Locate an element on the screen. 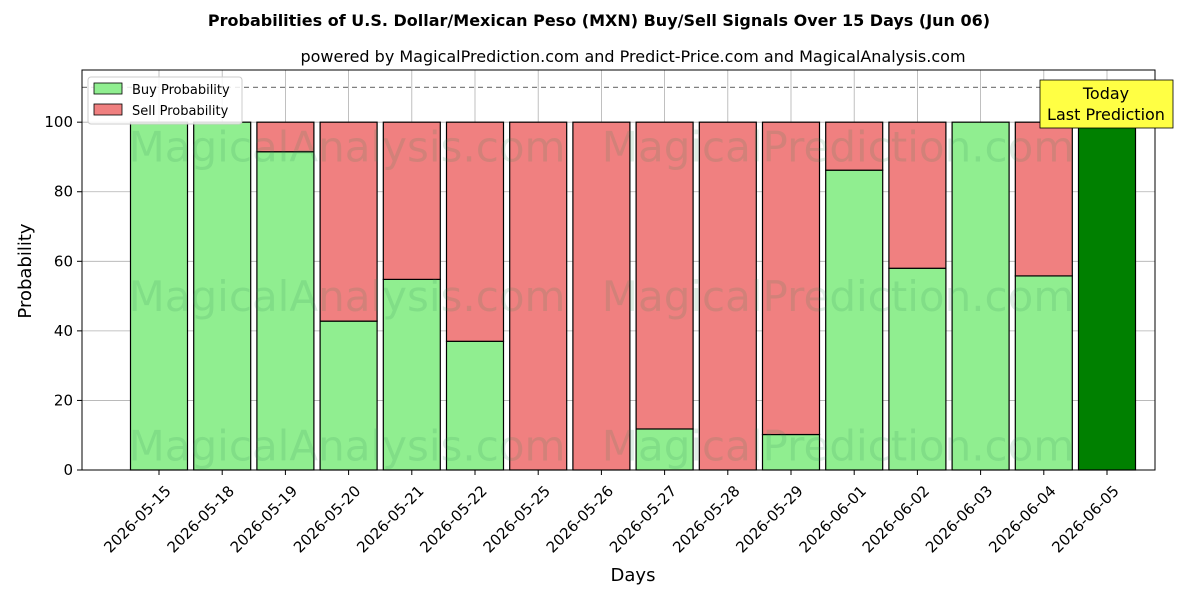 The width and height of the screenshot is (1200, 600). x-tick-label: 2026-05-19 is located at coordinates (264, 519).